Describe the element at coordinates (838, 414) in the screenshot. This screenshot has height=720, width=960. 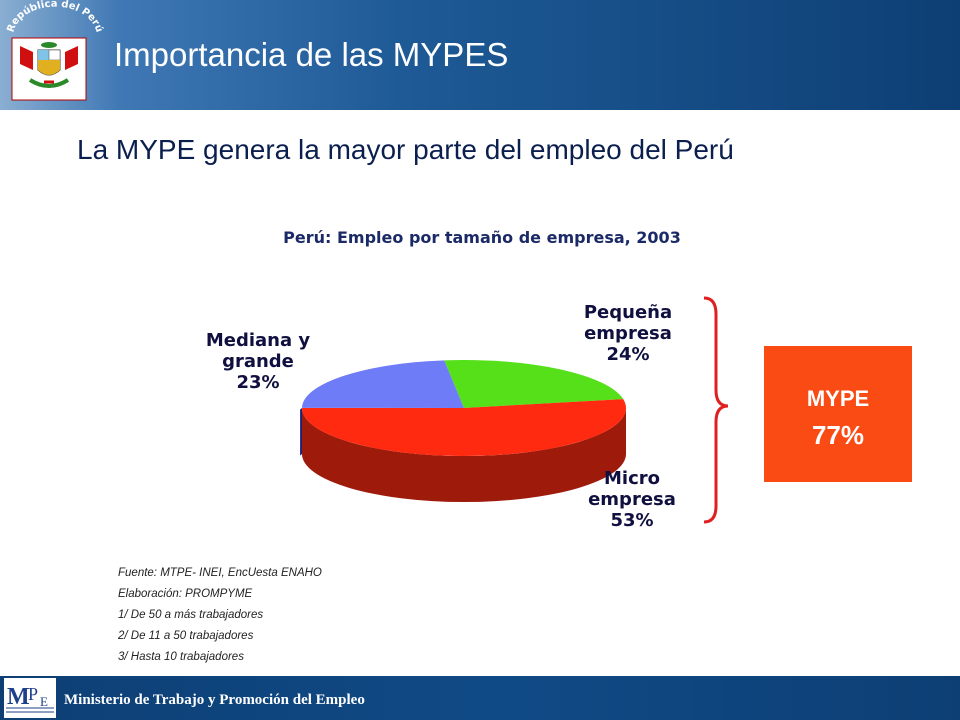
I see `mype-total-box: MYPE 77%` at that location.